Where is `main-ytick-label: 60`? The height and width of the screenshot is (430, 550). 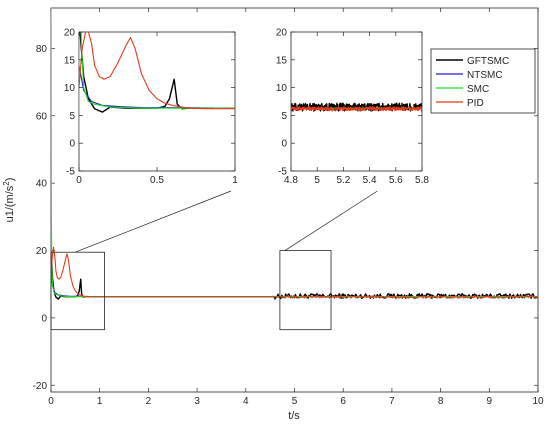
main-ytick-label: 60 is located at coordinates (42, 116).